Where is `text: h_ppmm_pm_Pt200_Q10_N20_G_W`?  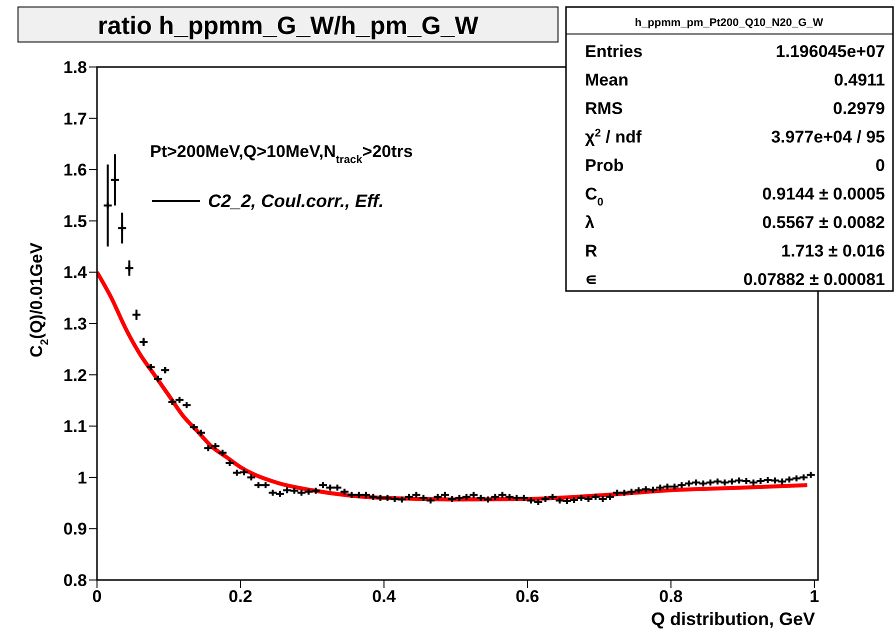
text: h_ppmm_pm_Pt200_Q10_N20_G_W is located at coordinates (729, 23).